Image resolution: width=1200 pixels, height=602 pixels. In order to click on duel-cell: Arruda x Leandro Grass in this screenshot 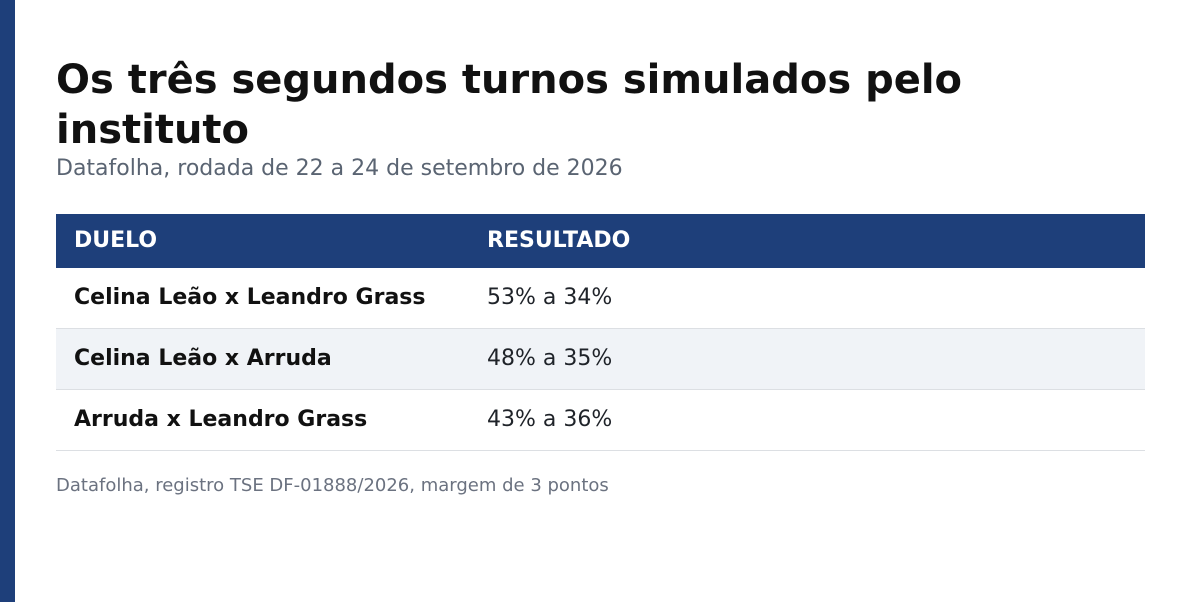, I will do `click(262, 420)`.